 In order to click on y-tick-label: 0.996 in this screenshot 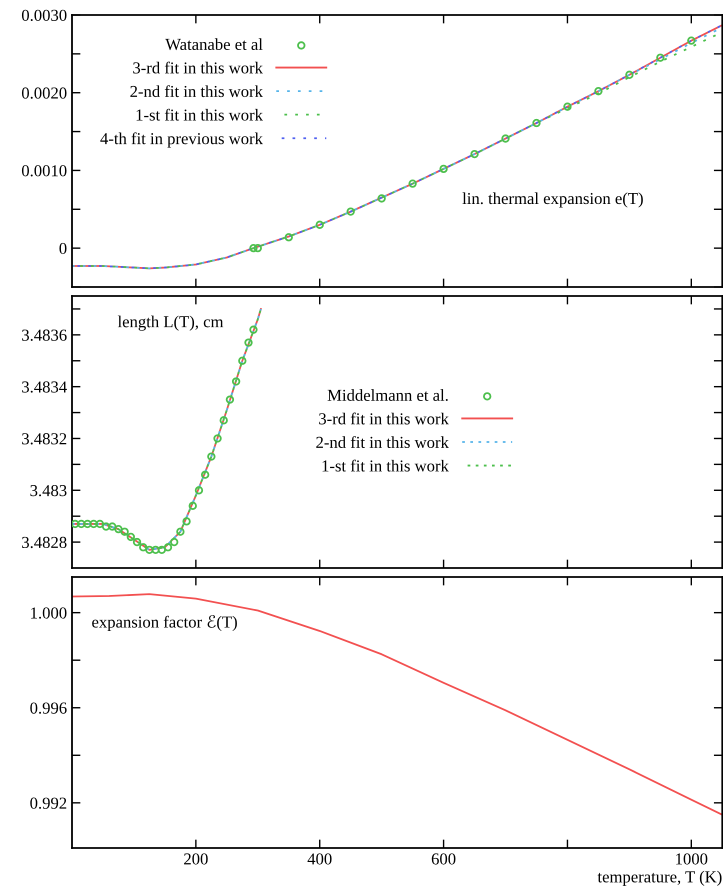, I will do `click(48, 708)`.